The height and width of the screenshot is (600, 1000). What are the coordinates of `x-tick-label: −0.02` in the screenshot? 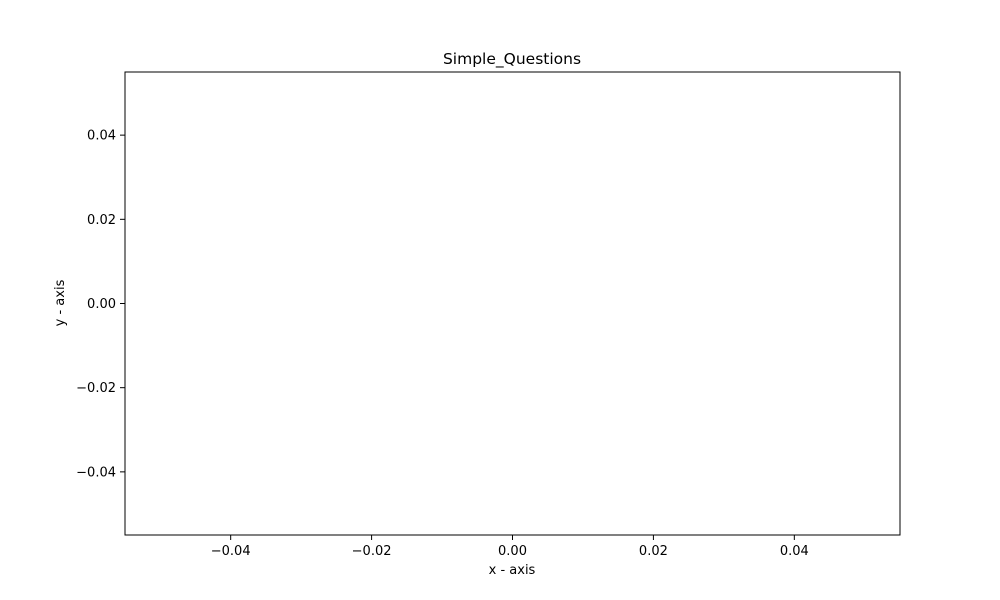 It's located at (372, 551).